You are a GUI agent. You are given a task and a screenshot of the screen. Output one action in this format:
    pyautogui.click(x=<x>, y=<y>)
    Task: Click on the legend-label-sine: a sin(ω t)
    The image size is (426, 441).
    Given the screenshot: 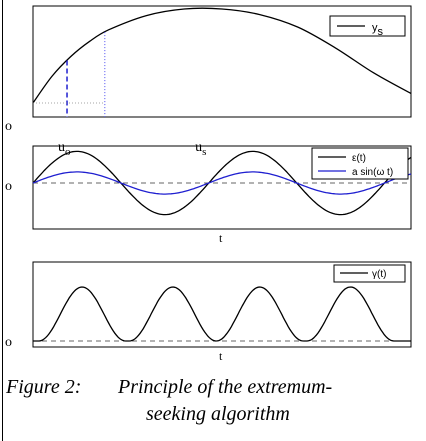 What is the action you would take?
    pyautogui.click(x=372, y=172)
    